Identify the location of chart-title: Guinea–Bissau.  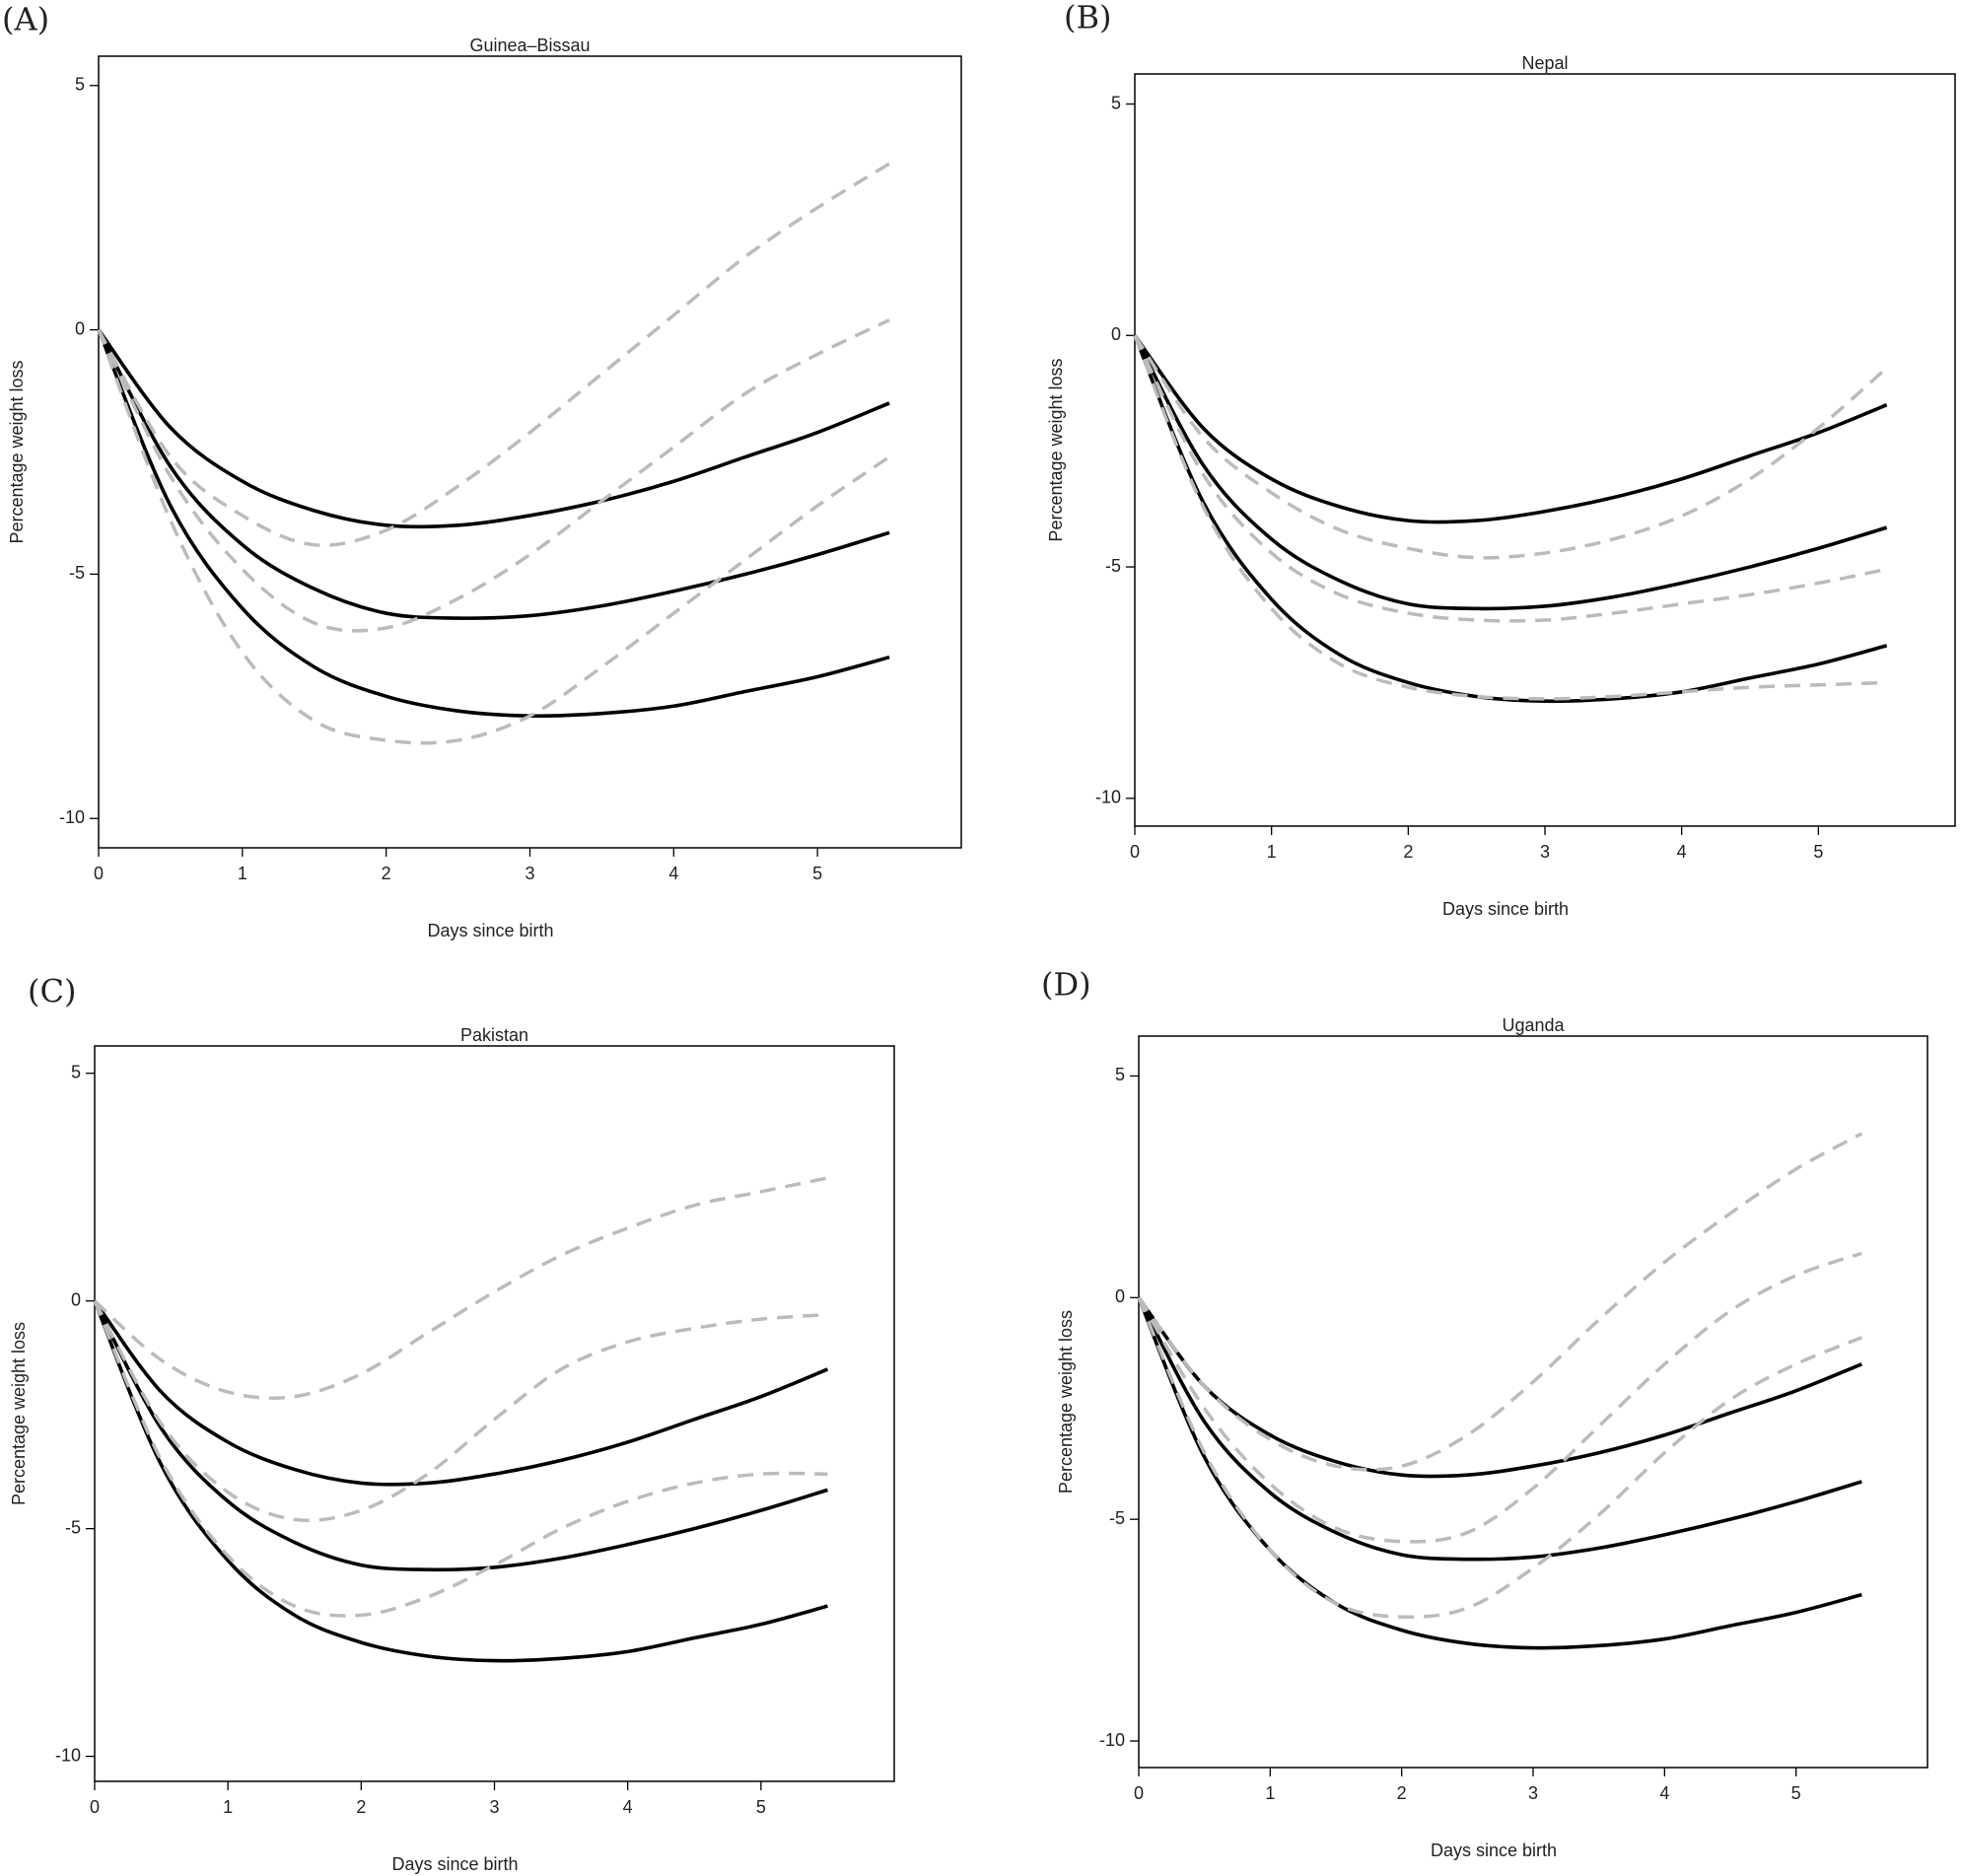
(529, 45).